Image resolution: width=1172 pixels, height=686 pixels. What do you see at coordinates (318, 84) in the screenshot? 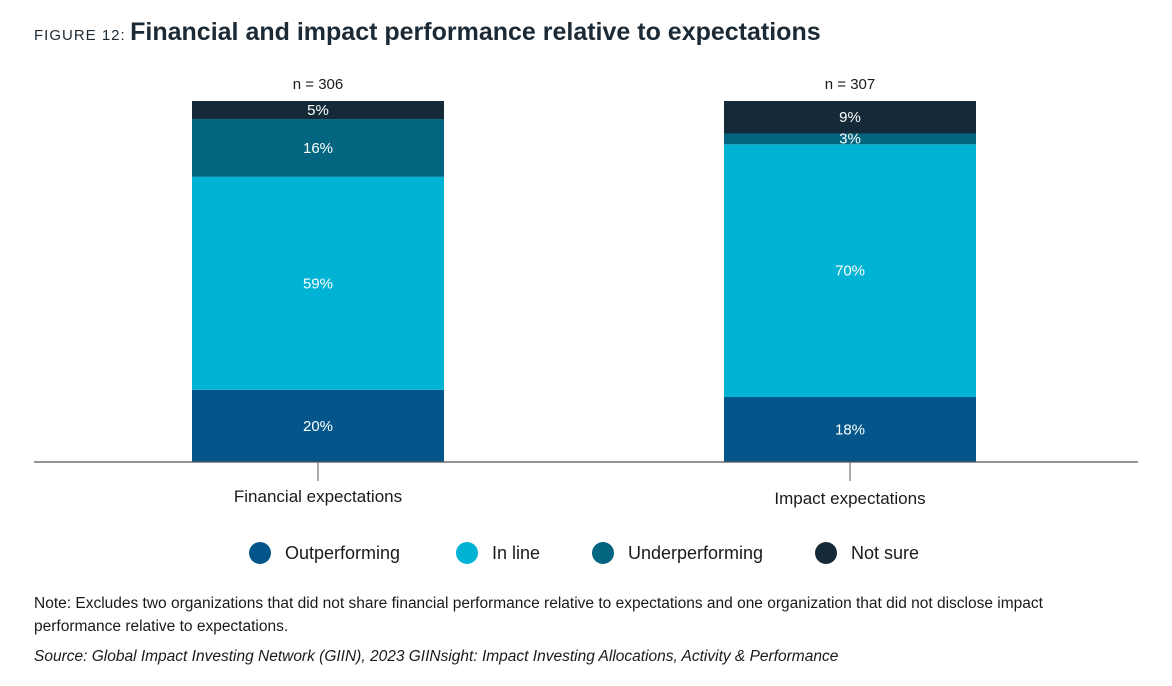
I see `sample-size-label: n = 306` at bounding box center [318, 84].